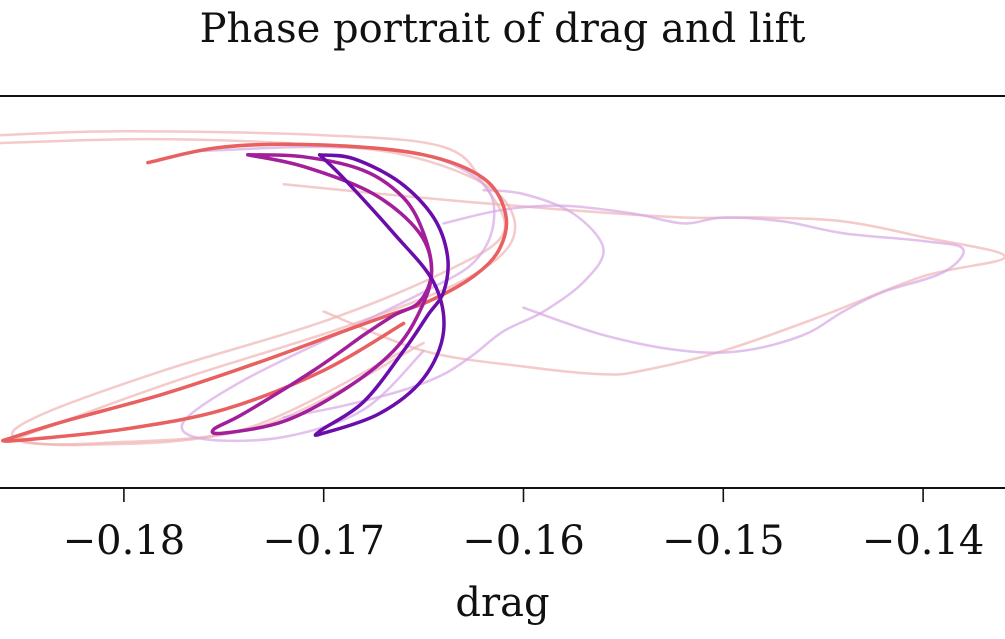 The width and height of the screenshot is (1005, 639). Describe the element at coordinates (523, 541) in the screenshot. I see `x-tick-label: −0.16` at that location.